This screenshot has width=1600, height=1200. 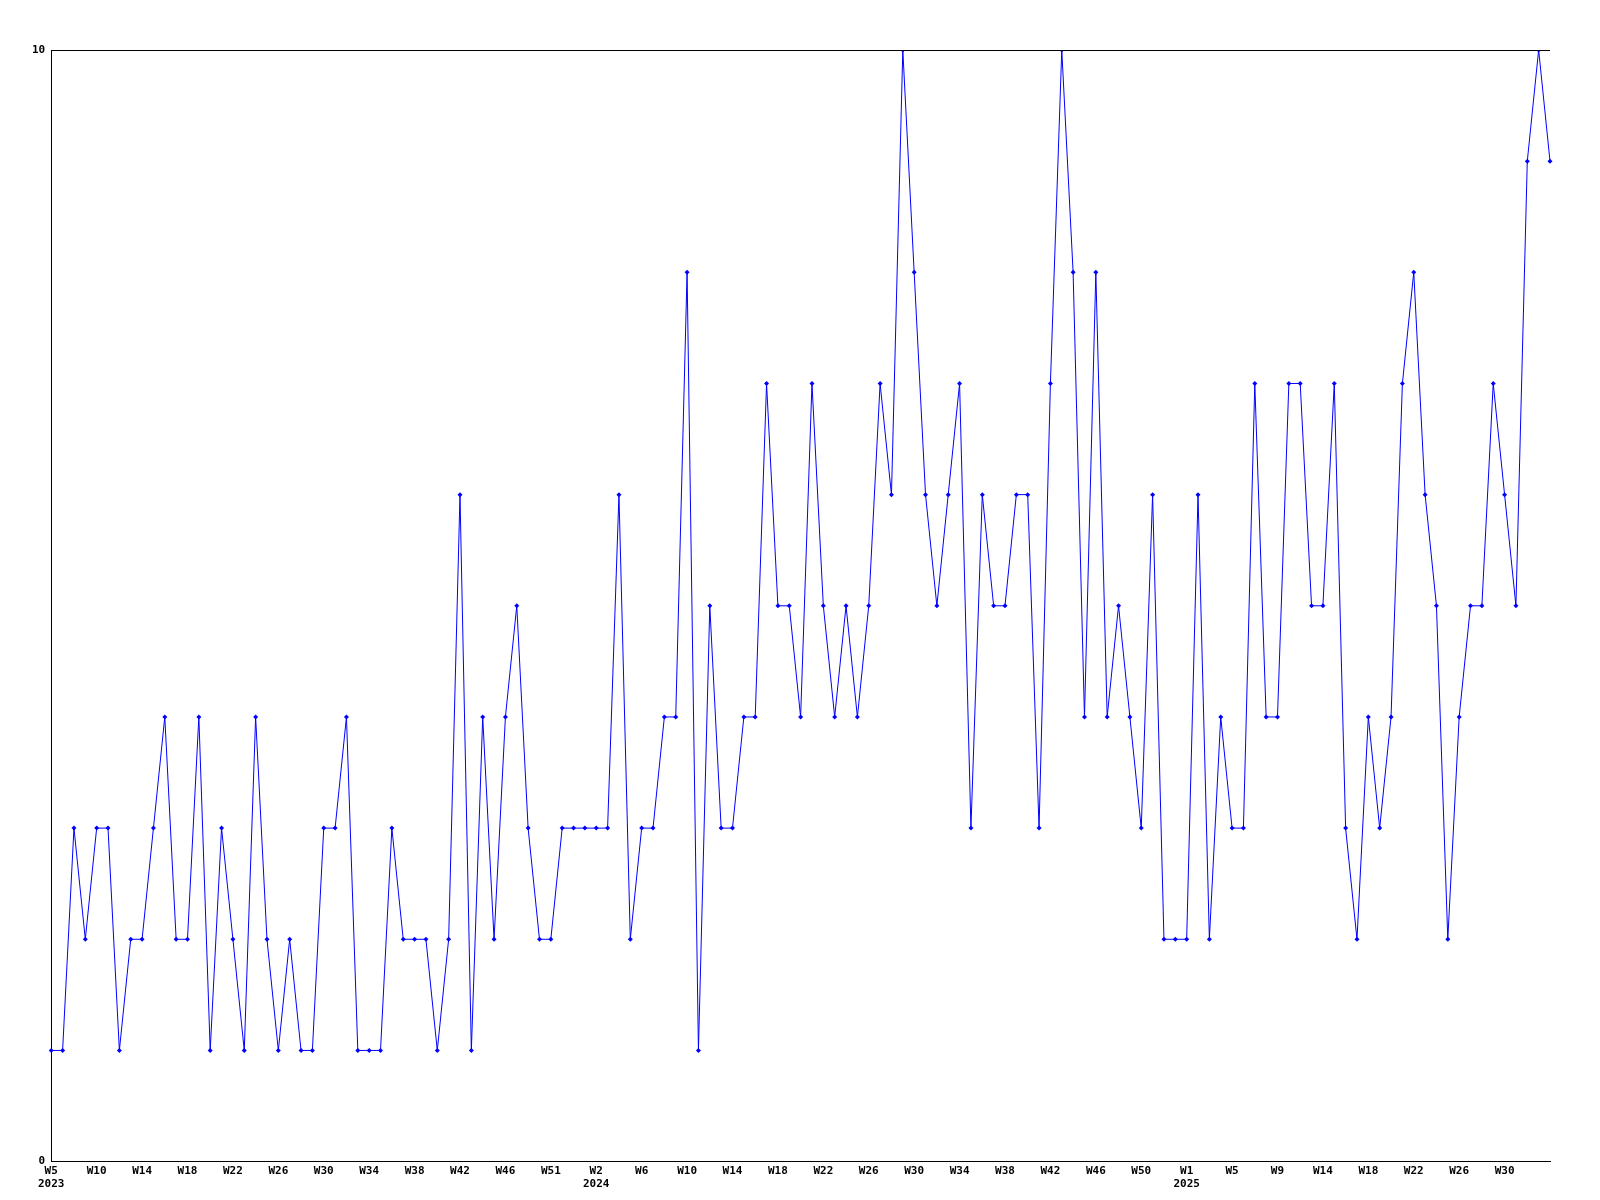 What do you see at coordinates (642, 1171) in the screenshot?
I see `x-tick-label: W6` at bounding box center [642, 1171].